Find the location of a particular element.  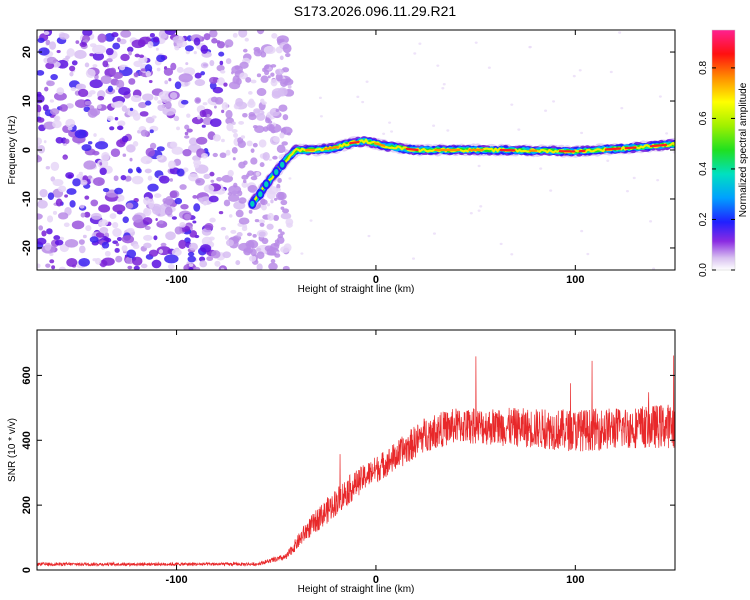

snr-x-tick-label: 0 is located at coordinates (376, 580).